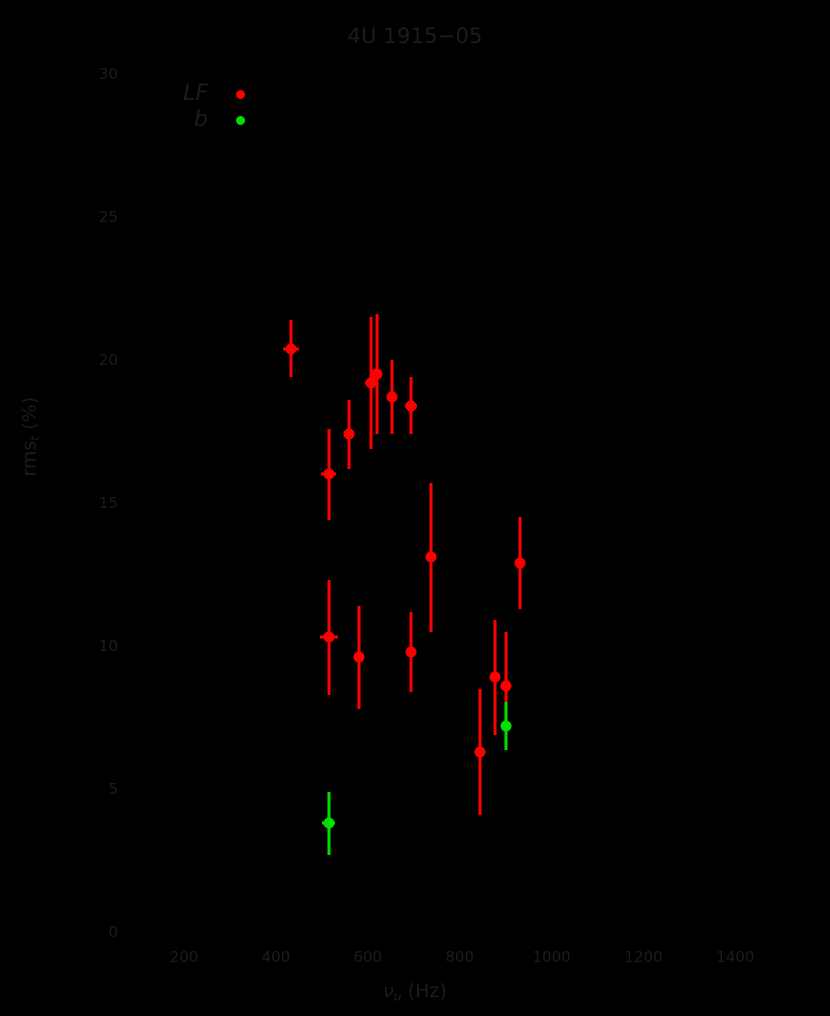  I want to click on legend-item-label: b, so click(201, 119).